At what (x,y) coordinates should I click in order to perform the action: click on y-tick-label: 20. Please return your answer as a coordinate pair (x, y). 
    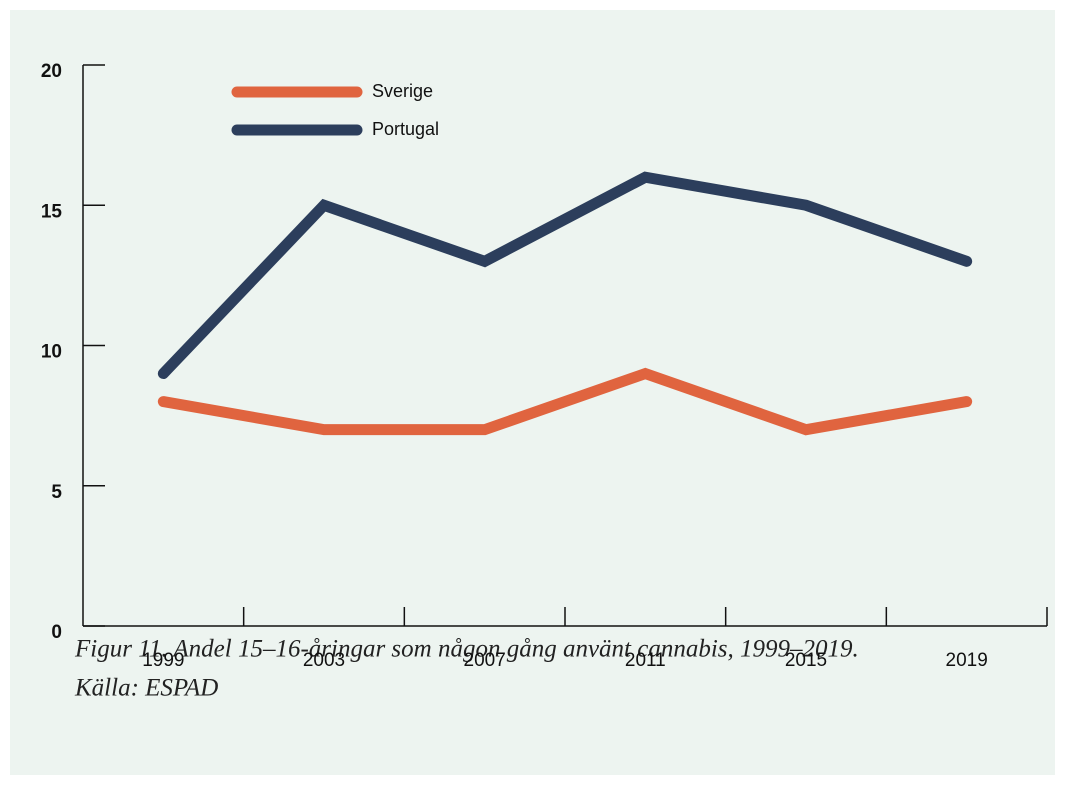
    Looking at the image, I should click on (51, 71).